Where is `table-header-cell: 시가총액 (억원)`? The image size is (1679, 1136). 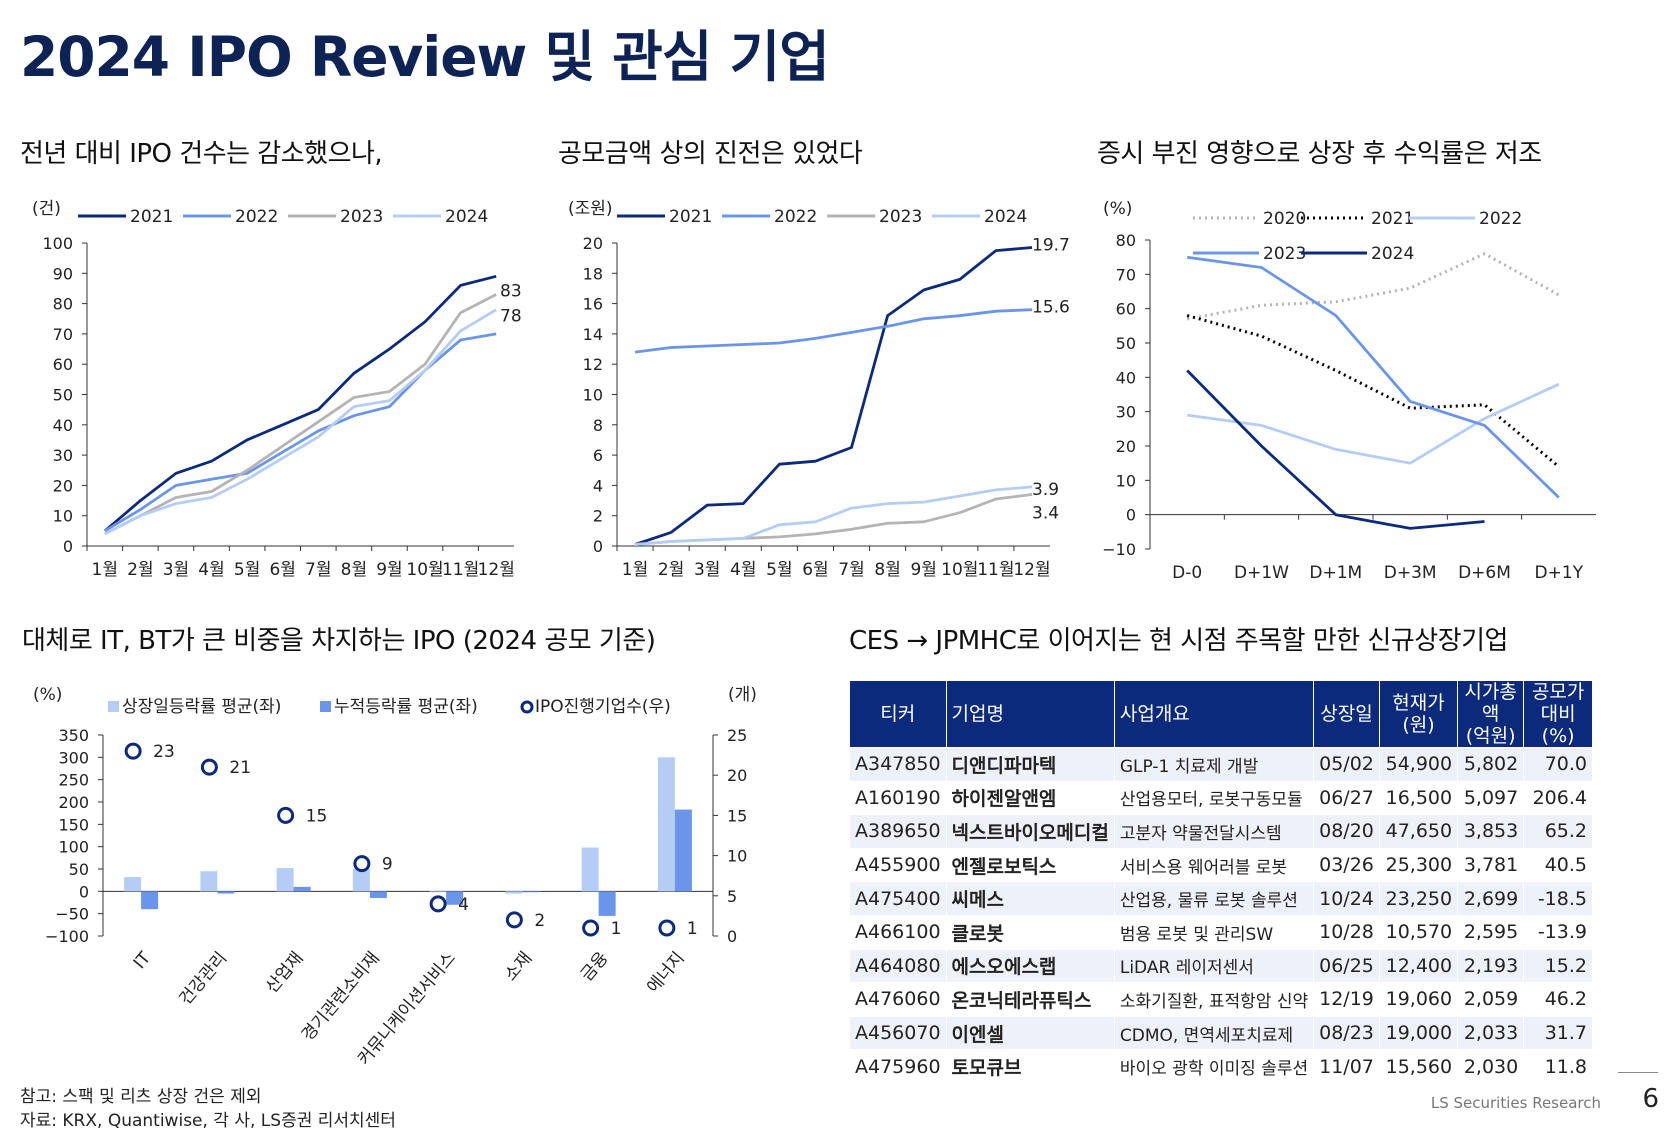
table-header-cell: 시가총액 (억원) is located at coordinates (1491, 714).